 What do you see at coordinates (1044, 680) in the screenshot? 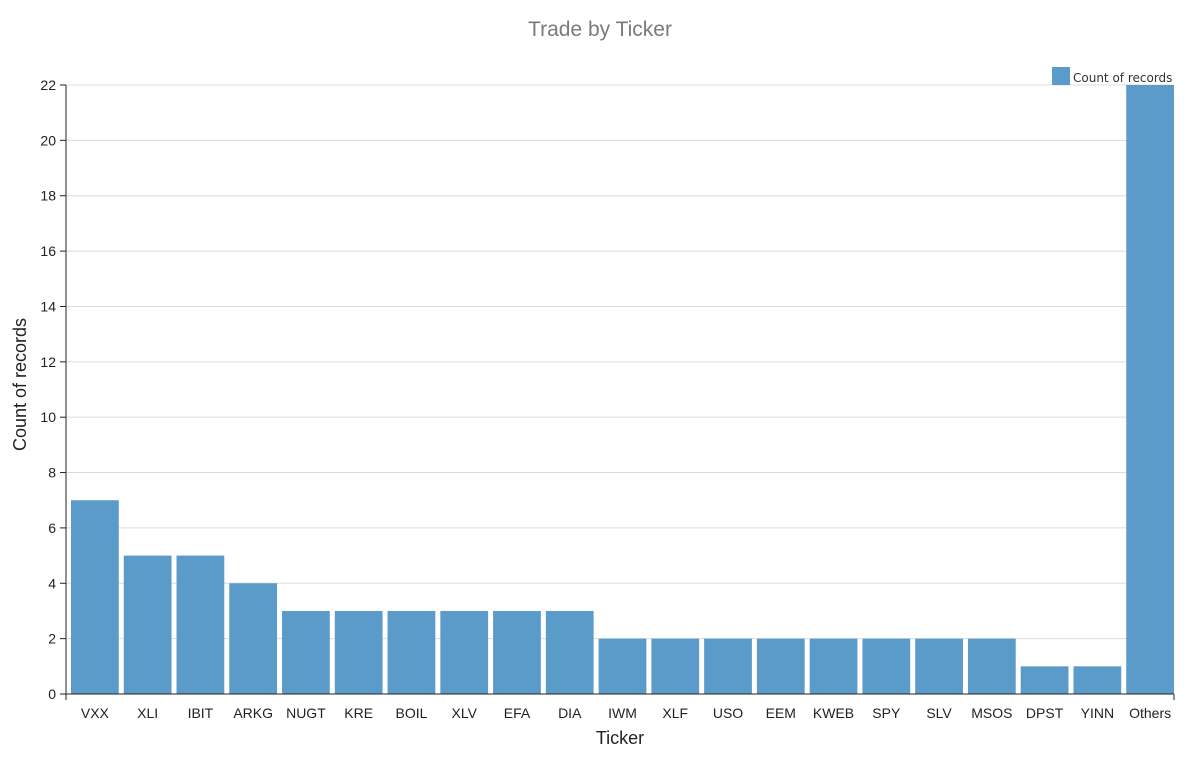
I see `bar-dpst` at bounding box center [1044, 680].